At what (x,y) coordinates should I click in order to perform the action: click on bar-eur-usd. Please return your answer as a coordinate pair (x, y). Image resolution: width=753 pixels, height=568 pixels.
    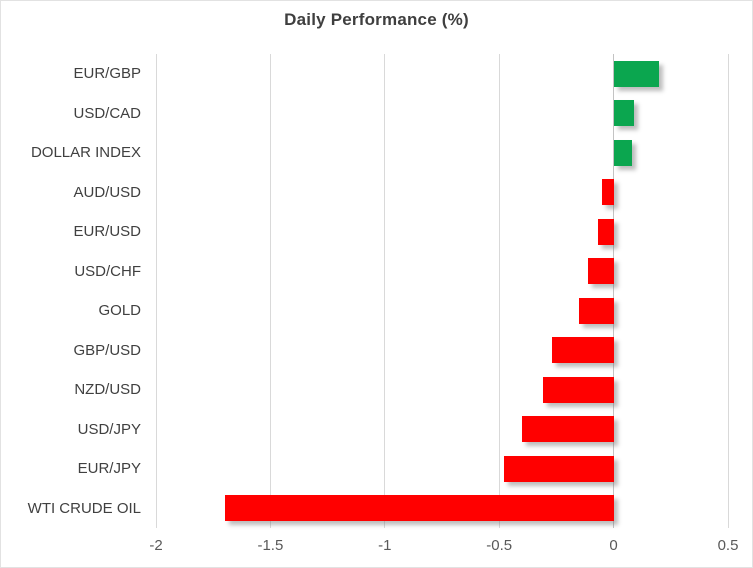
    Looking at the image, I should click on (605, 231).